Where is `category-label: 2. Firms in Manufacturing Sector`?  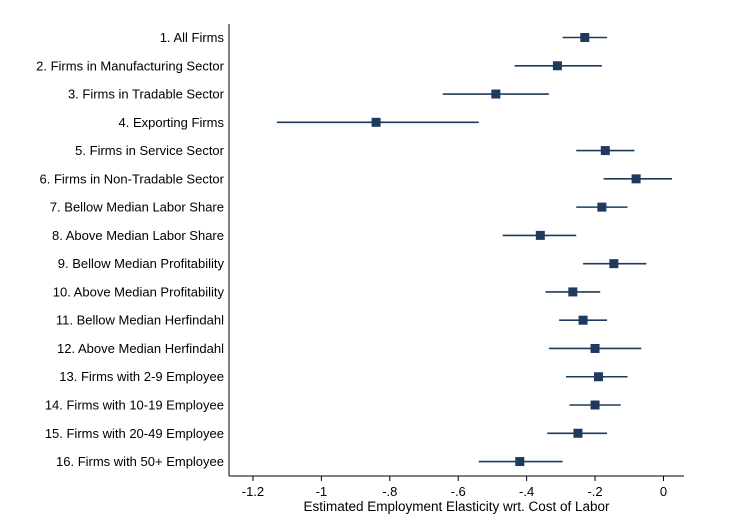
category-label: 2. Firms in Manufacturing Sector is located at coordinates (130, 65).